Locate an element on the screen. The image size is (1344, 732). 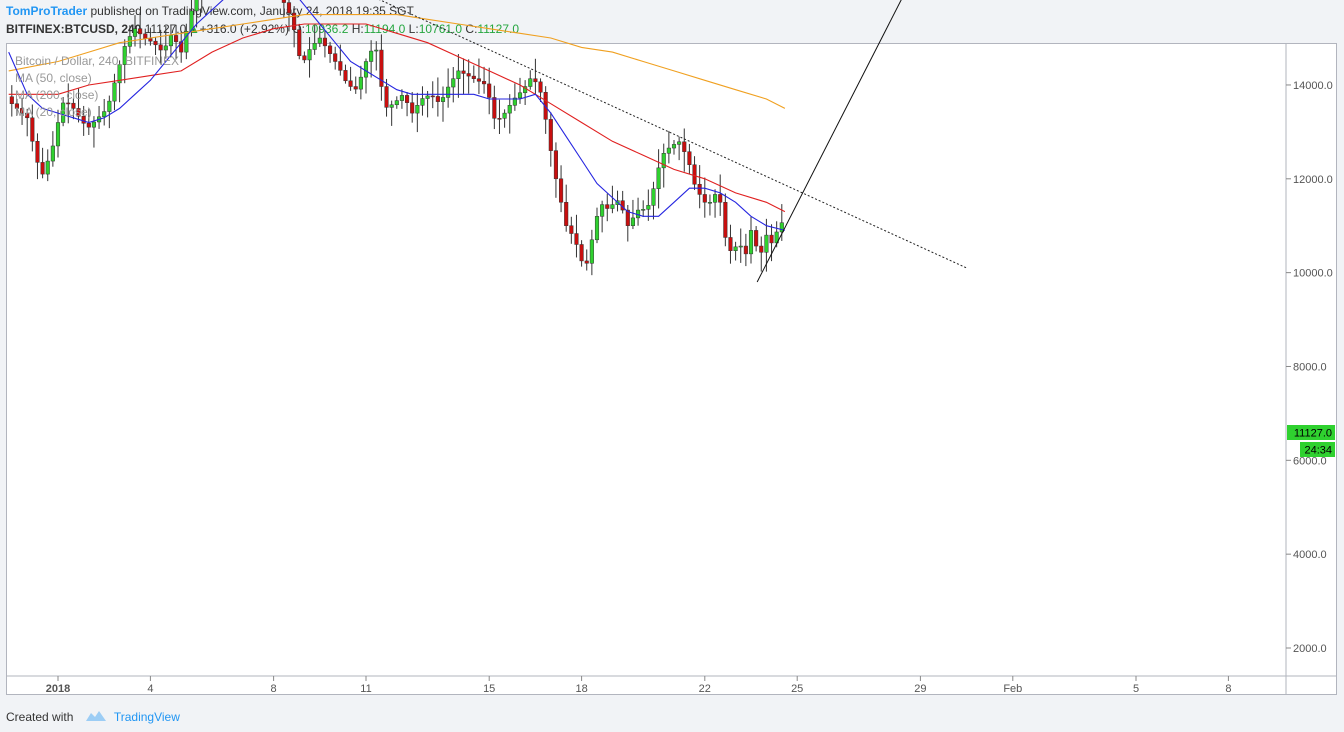
legend-ma50: MA (50, close) is located at coordinates (53, 78).